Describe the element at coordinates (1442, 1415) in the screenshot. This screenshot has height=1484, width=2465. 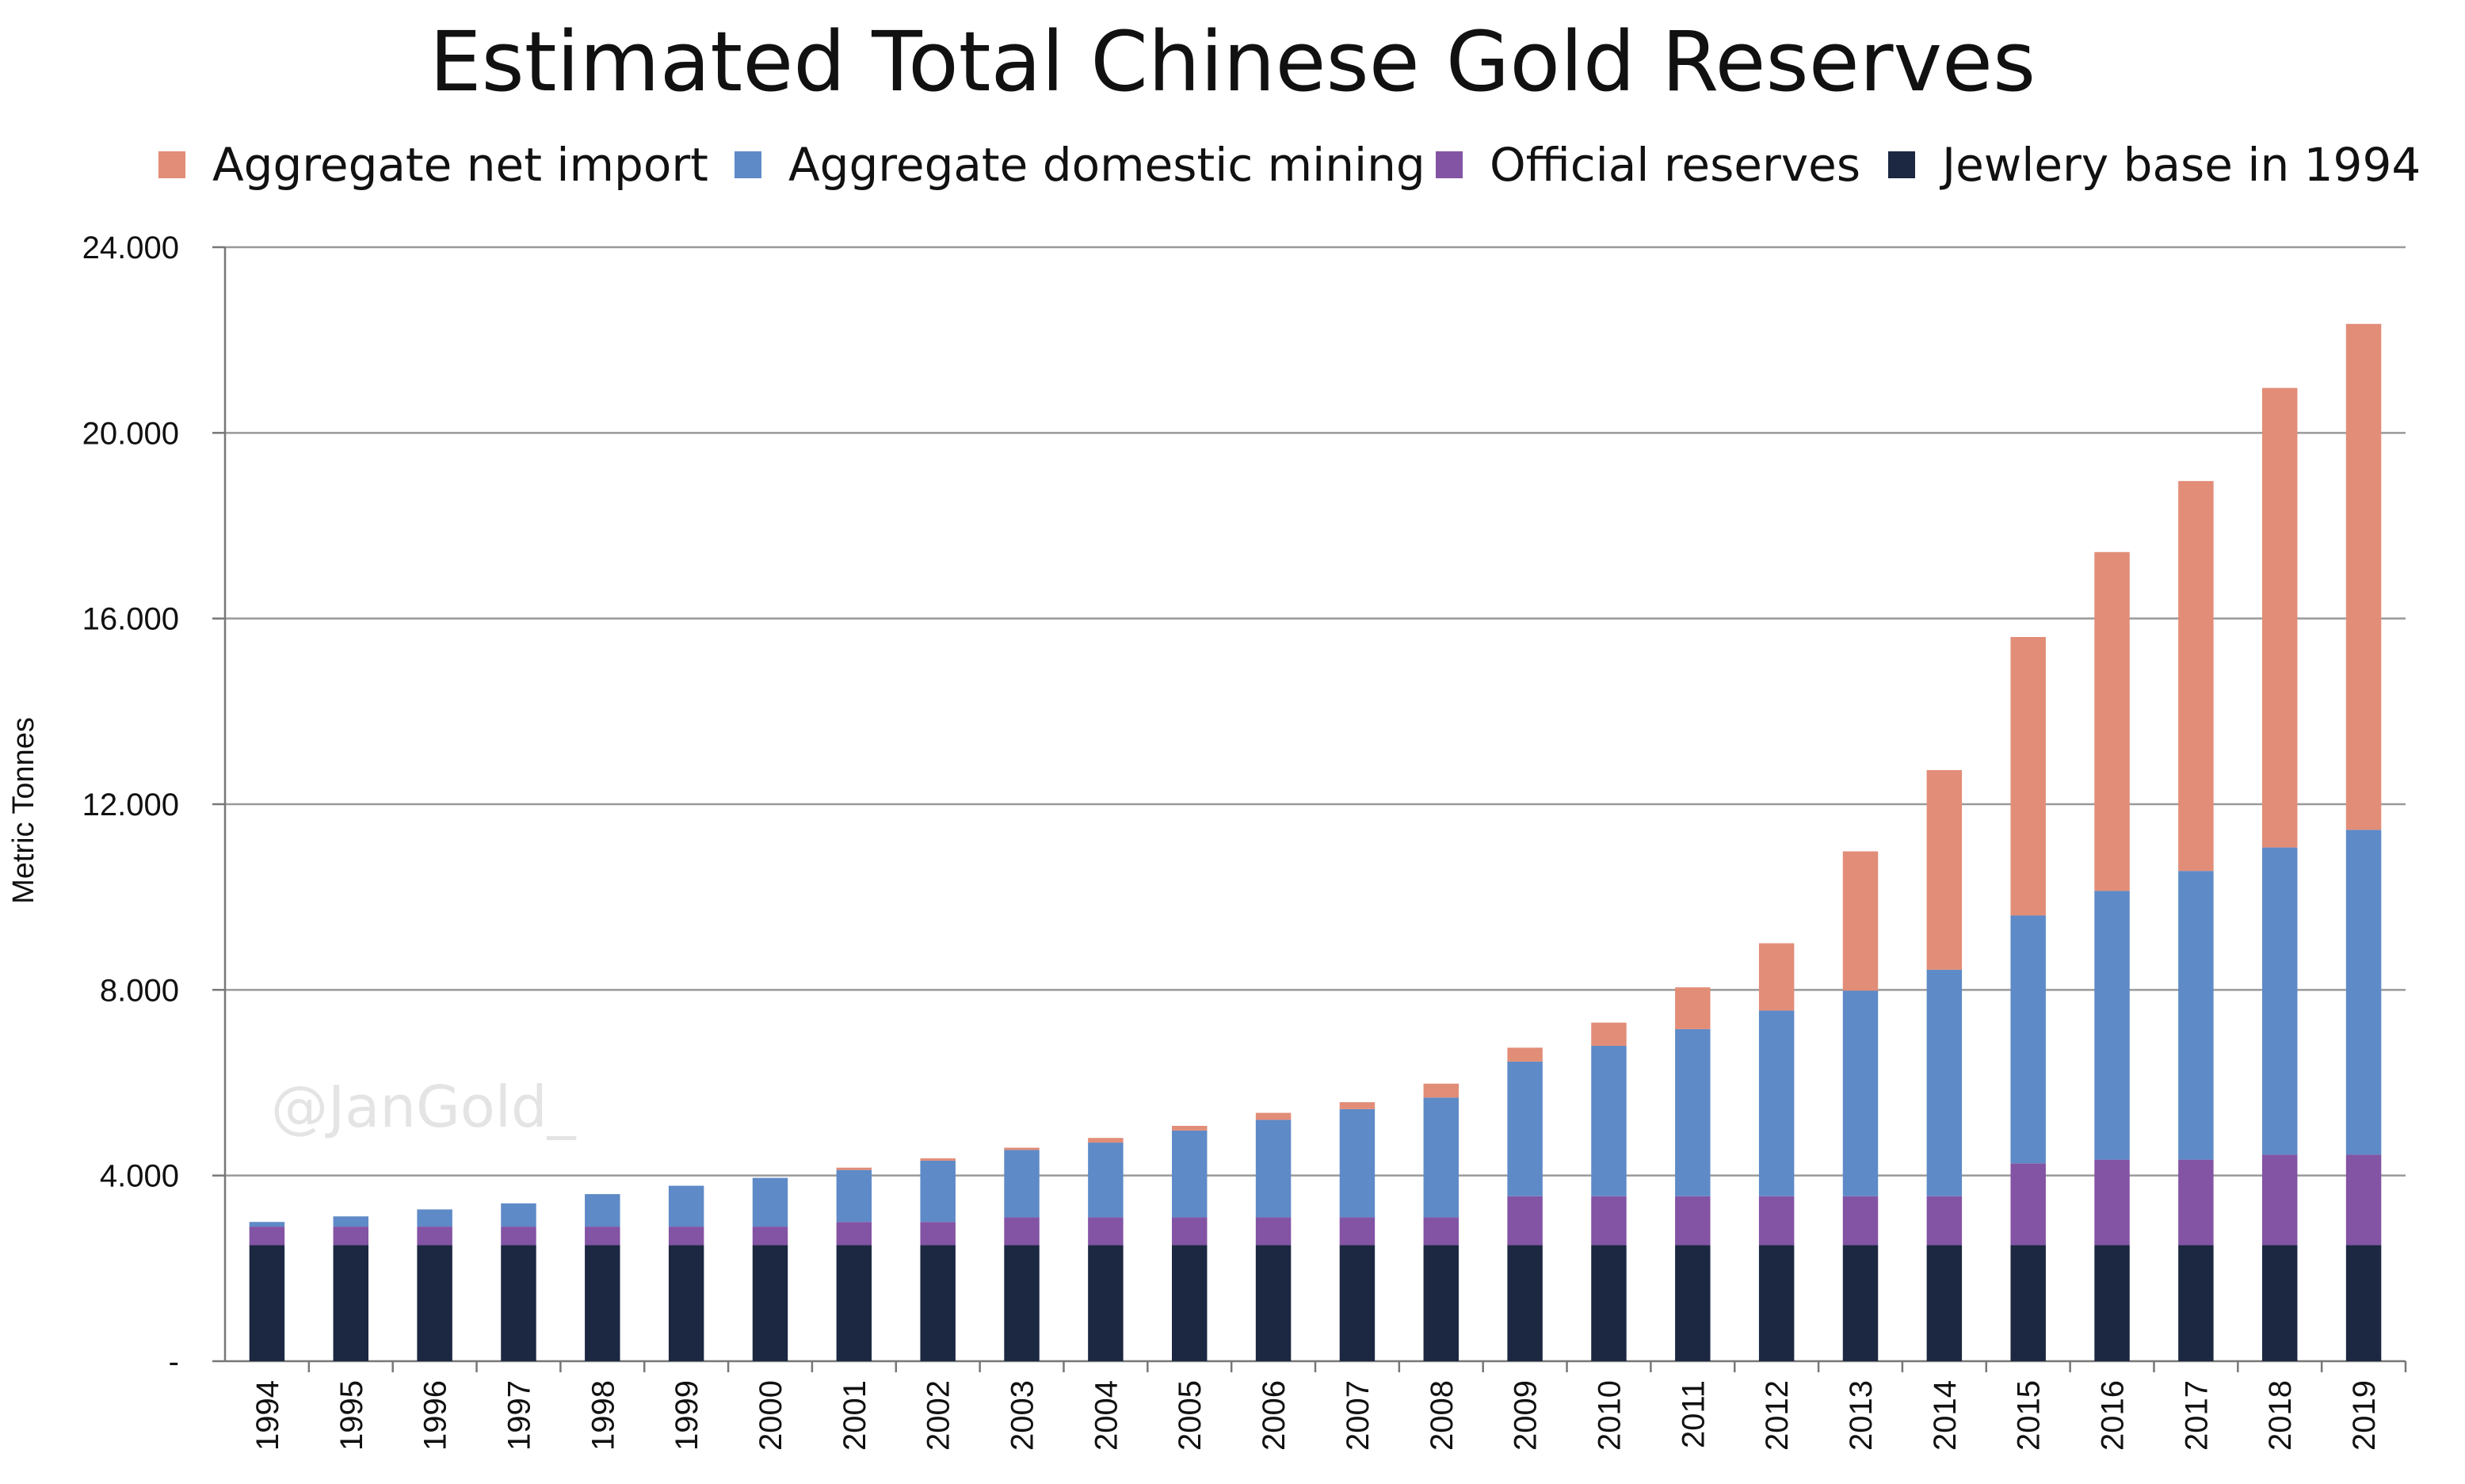
I see `x-tick-label: 2008` at that location.